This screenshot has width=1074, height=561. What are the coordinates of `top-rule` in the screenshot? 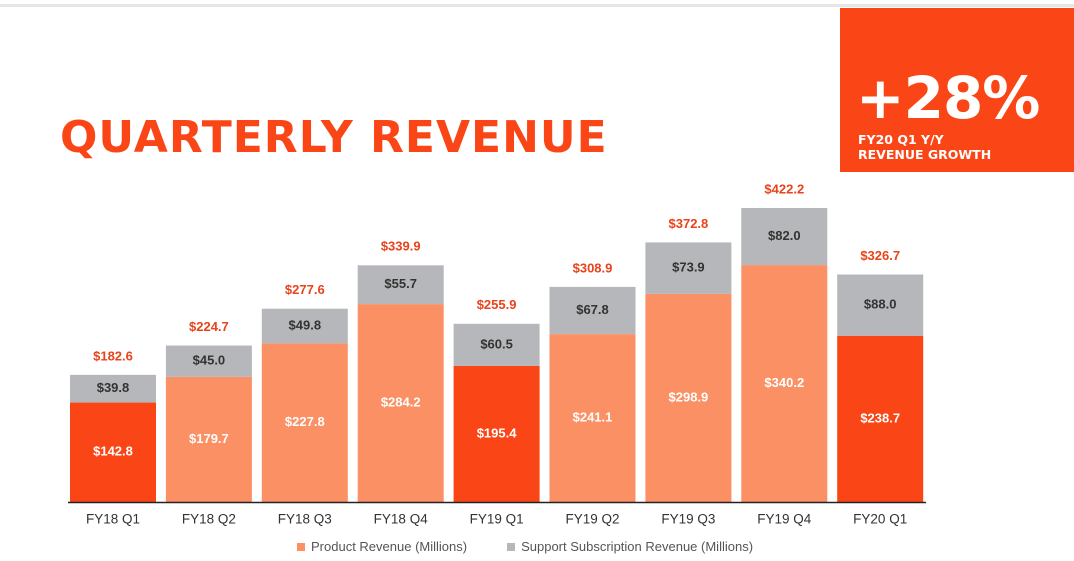 It's located at (537, 5).